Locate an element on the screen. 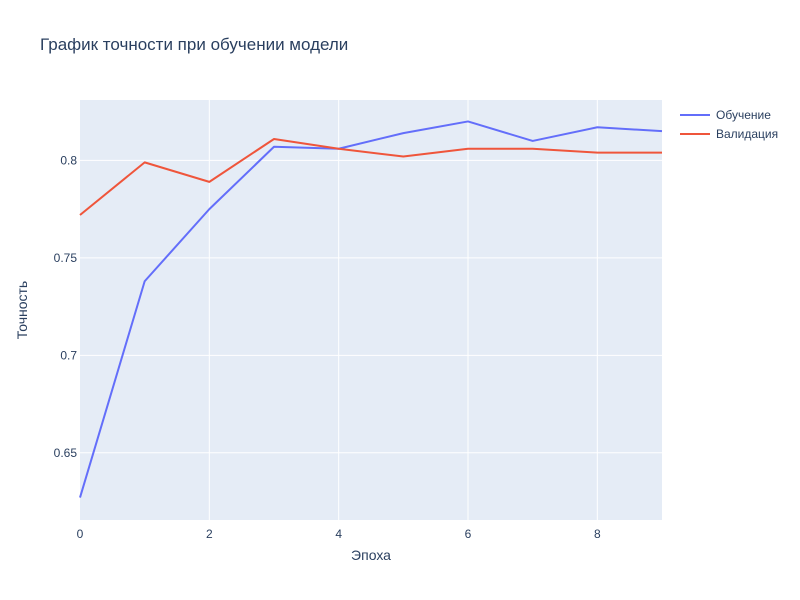 Image resolution: width=800 pixels, height=600 pixels. legend: Обучение Валидация is located at coordinates (729, 124).